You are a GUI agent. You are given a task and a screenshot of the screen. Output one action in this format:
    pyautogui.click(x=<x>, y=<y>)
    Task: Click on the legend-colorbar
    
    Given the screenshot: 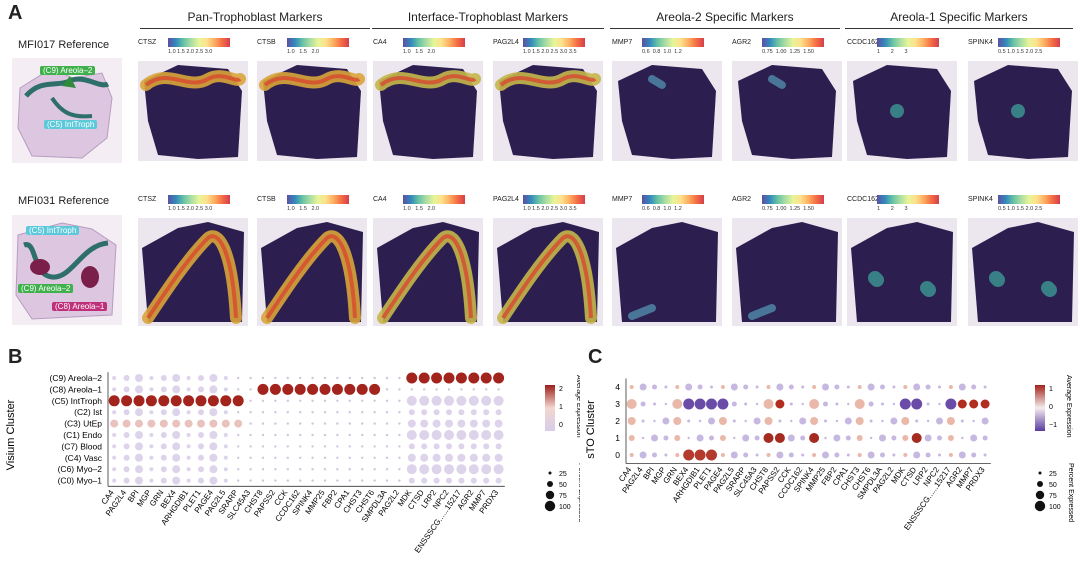 What is the action you would take?
    pyautogui.click(x=1040, y=408)
    